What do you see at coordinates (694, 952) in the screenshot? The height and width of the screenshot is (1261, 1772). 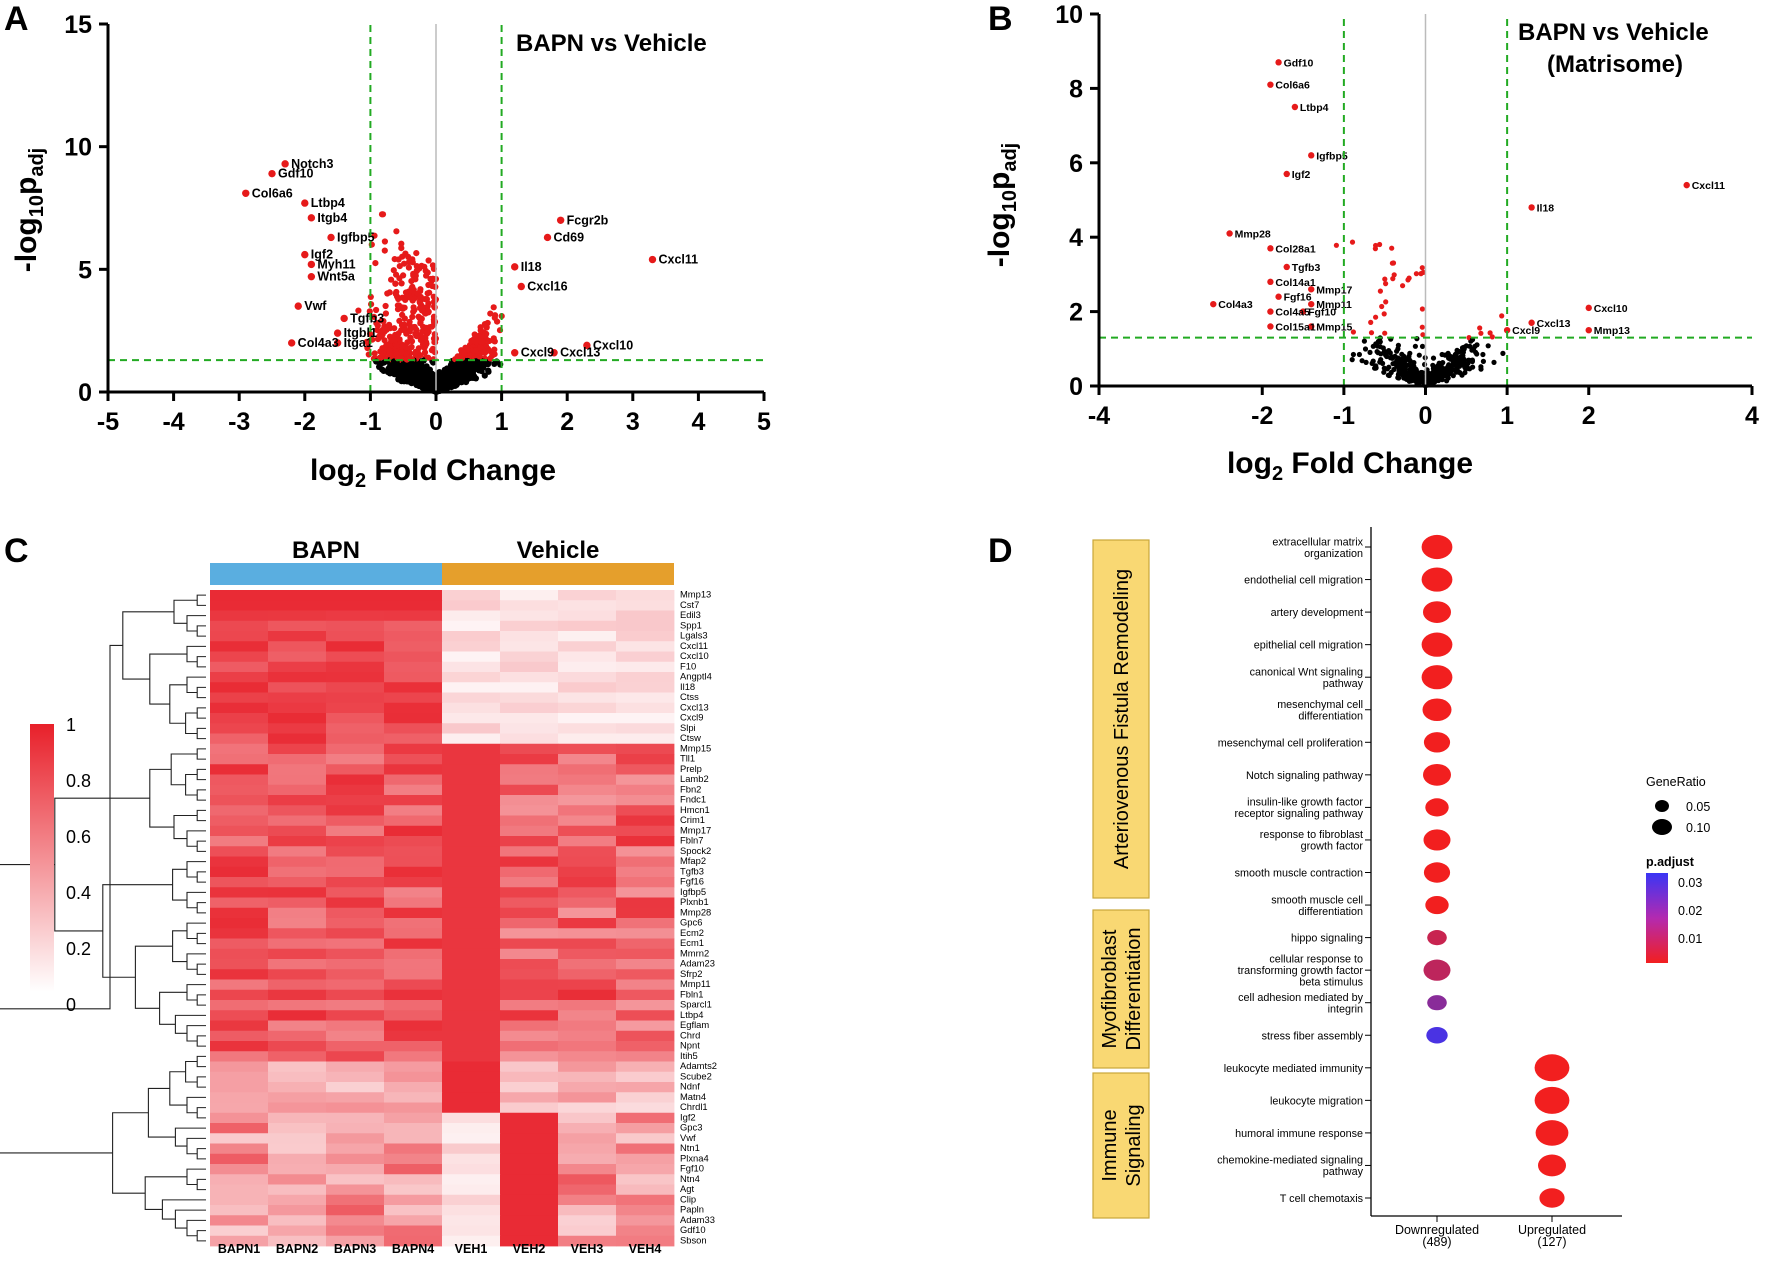 I see `heatmap-row-label: Mmrn2` at bounding box center [694, 952].